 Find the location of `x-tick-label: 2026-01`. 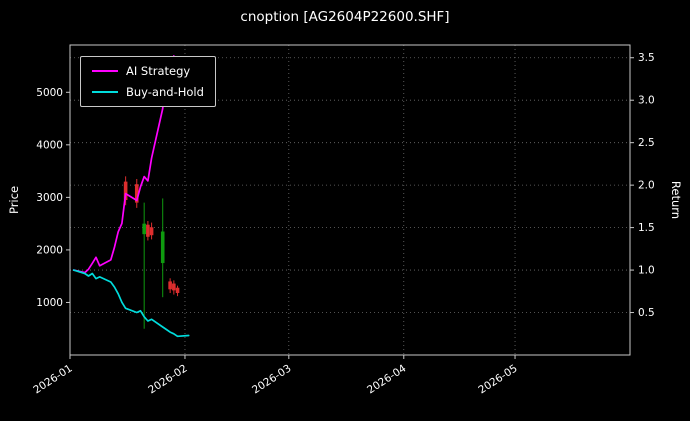

x-tick-label: 2026-01 is located at coordinates (52, 379).